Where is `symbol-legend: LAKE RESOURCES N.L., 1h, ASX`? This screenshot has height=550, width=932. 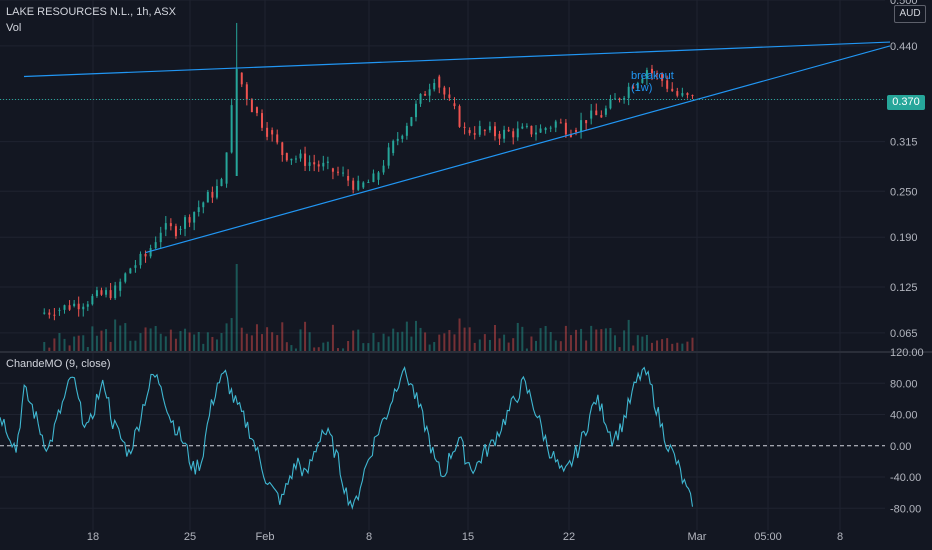
symbol-legend: LAKE RESOURCES N.L., 1h, ASX is located at coordinates (91, 12).